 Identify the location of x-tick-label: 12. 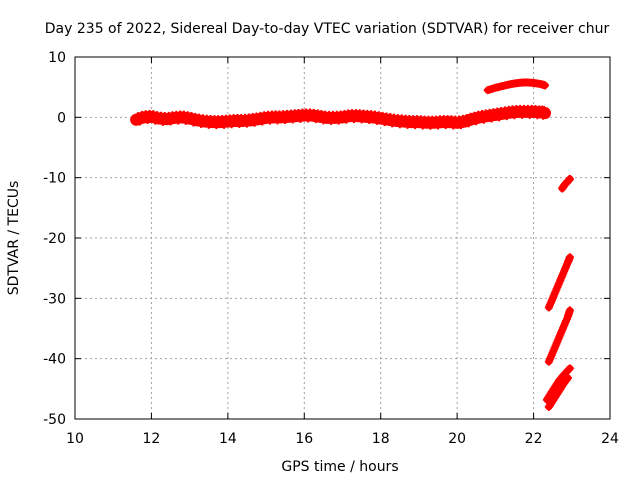
(152, 439).